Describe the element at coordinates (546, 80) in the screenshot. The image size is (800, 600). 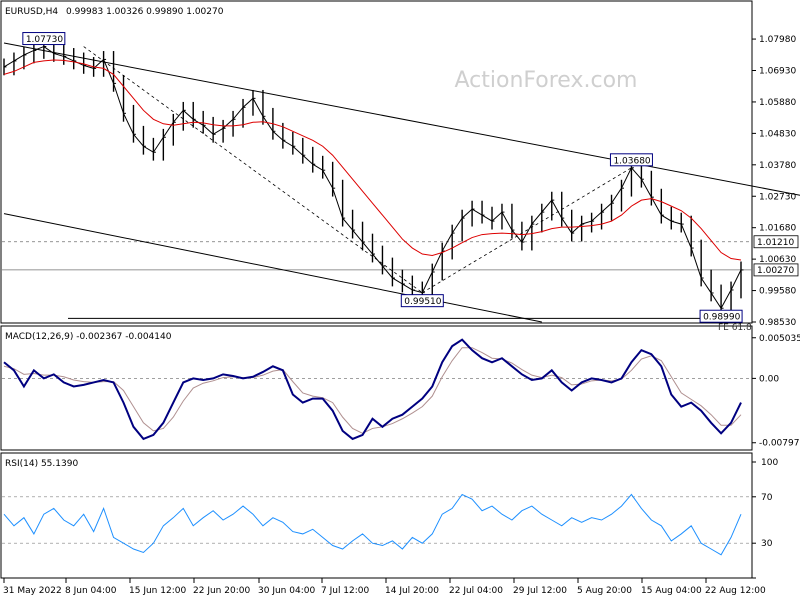
I see `watermark: ActionForex.com` at that location.